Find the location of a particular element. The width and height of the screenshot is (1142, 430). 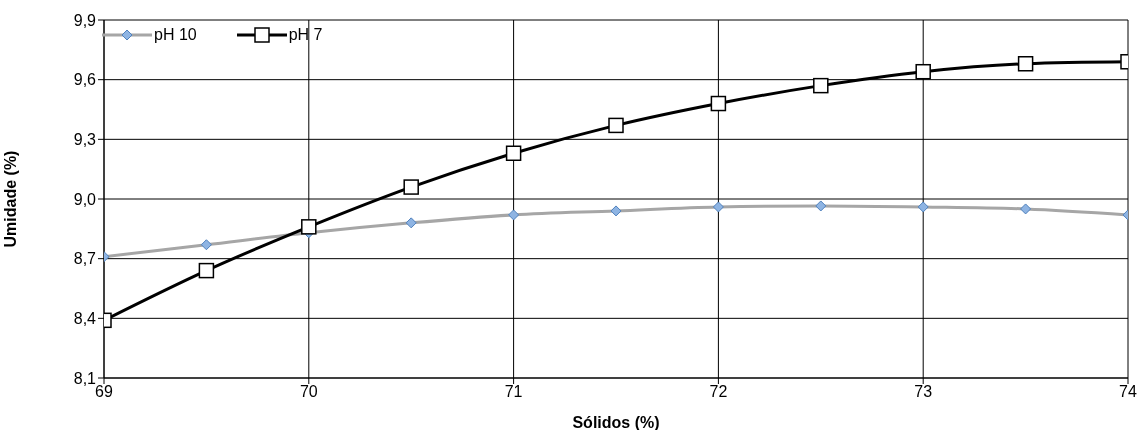

y-tick-label: 9,9 is located at coordinates (85, 20).